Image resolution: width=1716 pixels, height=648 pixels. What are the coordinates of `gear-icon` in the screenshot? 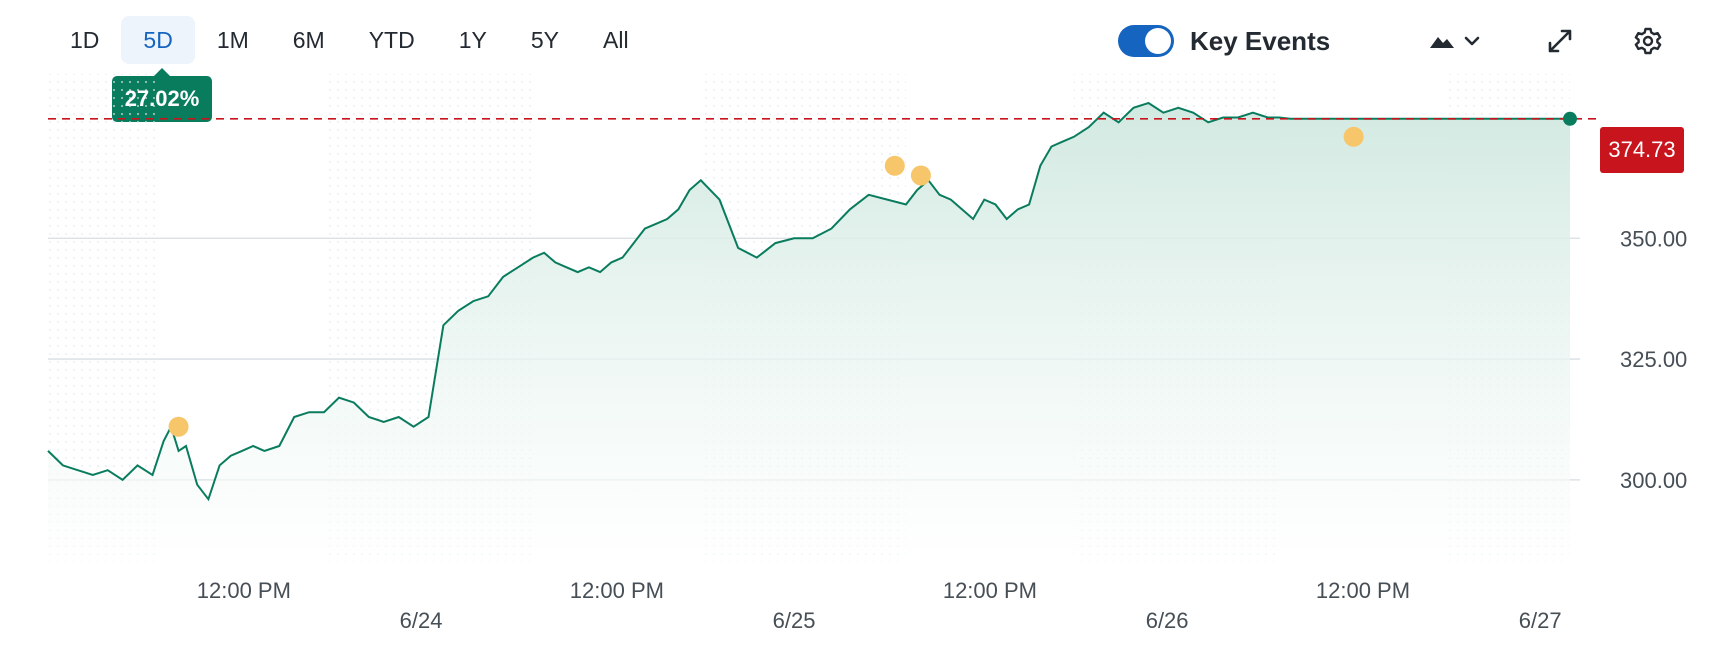 It's located at (1648, 41).